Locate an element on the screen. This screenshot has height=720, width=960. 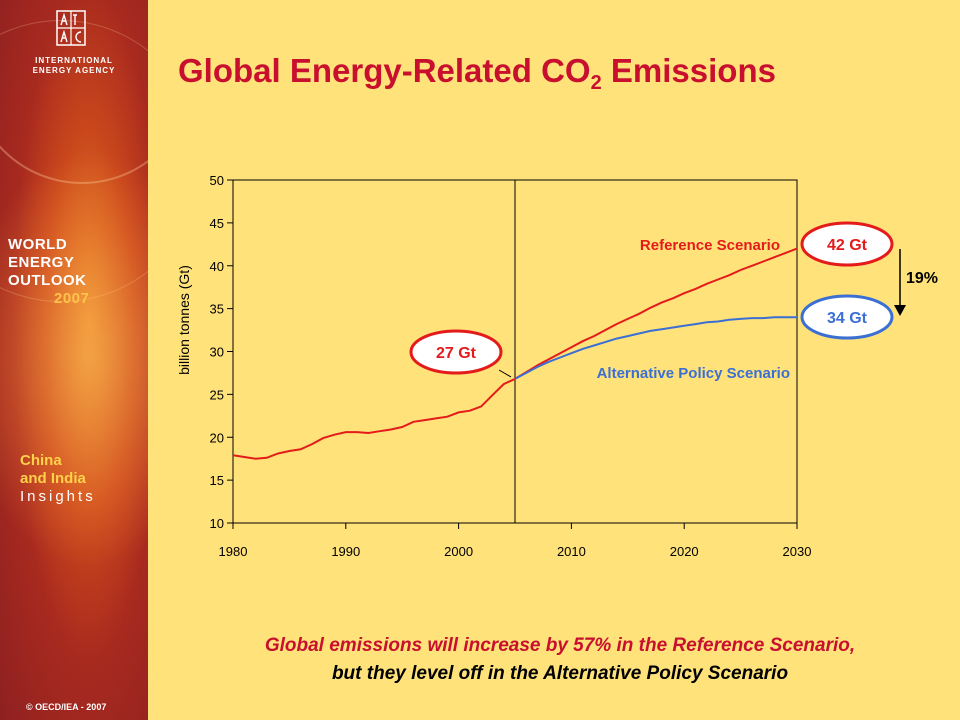
y-tick-label: 50 is located at coordinates (217, 180).